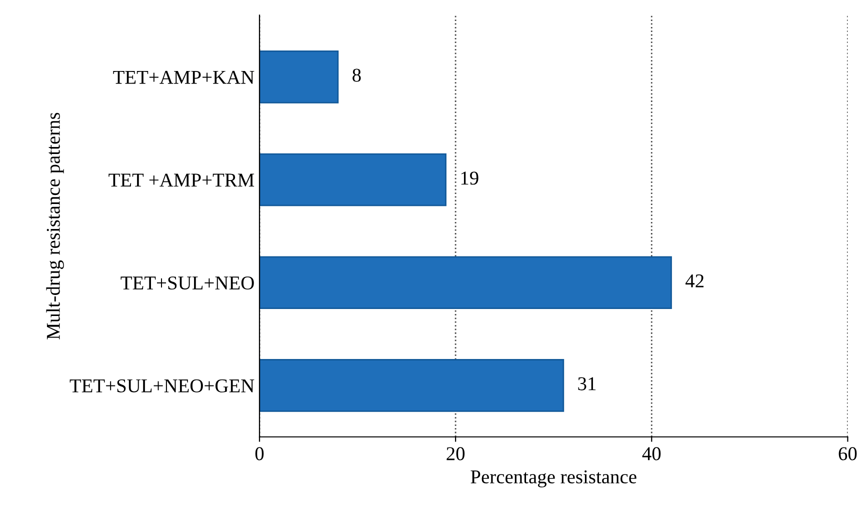 This screenshot has width=865, height=508. I want to click on y-axis-title: Mult-drug resistance patterns, so click(55, 226).